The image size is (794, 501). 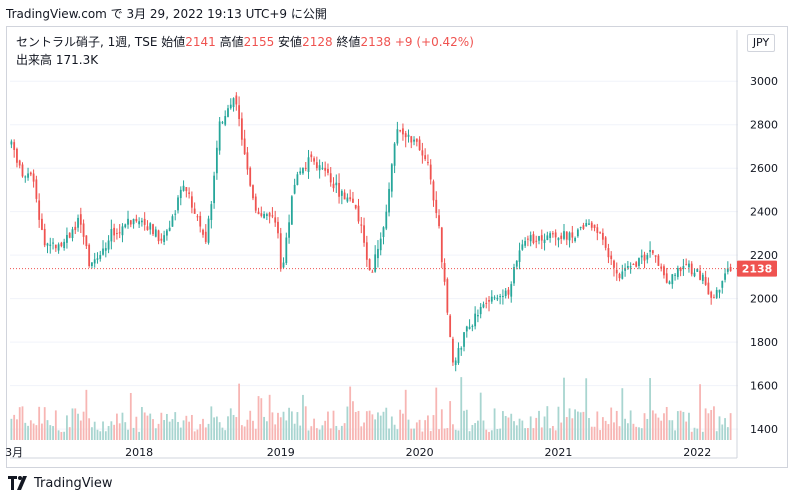 What do you see at coordinates (764, 342) in the screenshot?
I see `y-tick-label: 1800` at bounding box center [764, 342].